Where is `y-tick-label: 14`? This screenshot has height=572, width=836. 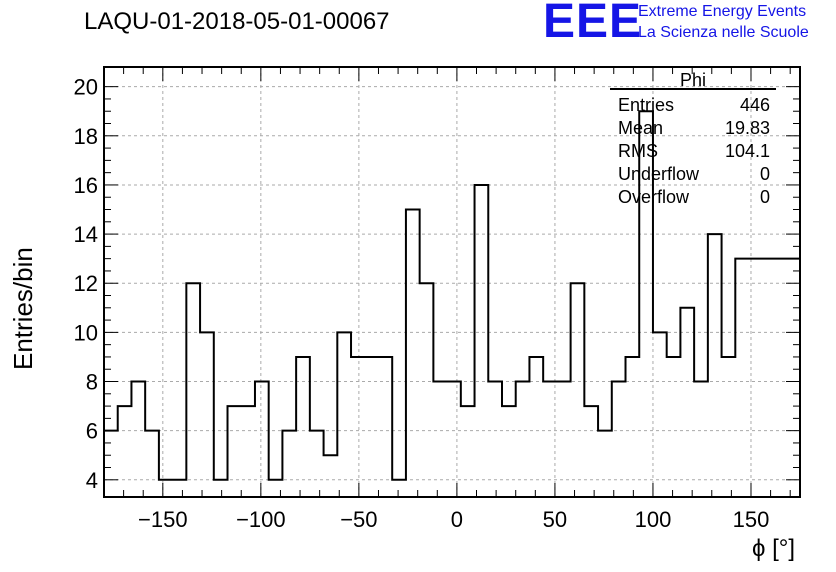 y-tick-label: 14 is located at coordinates (86, 234).